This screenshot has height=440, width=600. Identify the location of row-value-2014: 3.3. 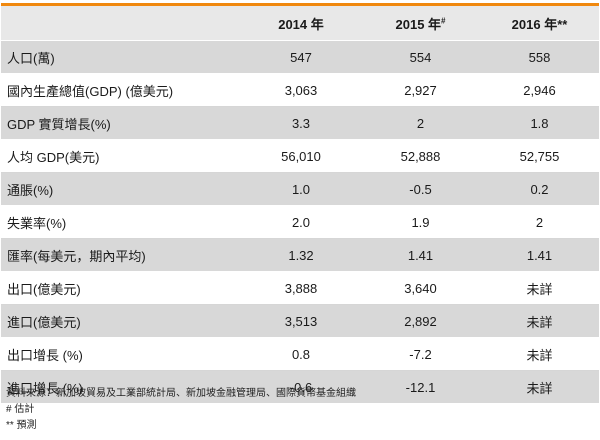
(301, 123).